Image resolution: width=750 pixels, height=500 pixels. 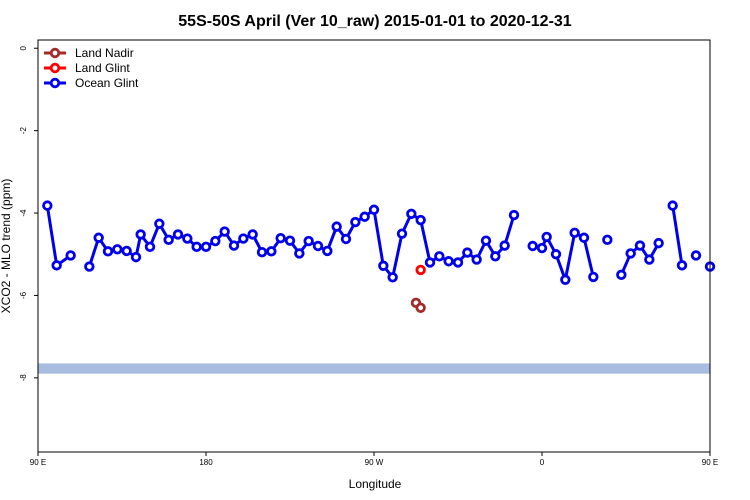 What do you see at coordinates (102, 68) in the screenshot?
I see `legend-label: Land Glint` at bounding box center [102, 68].